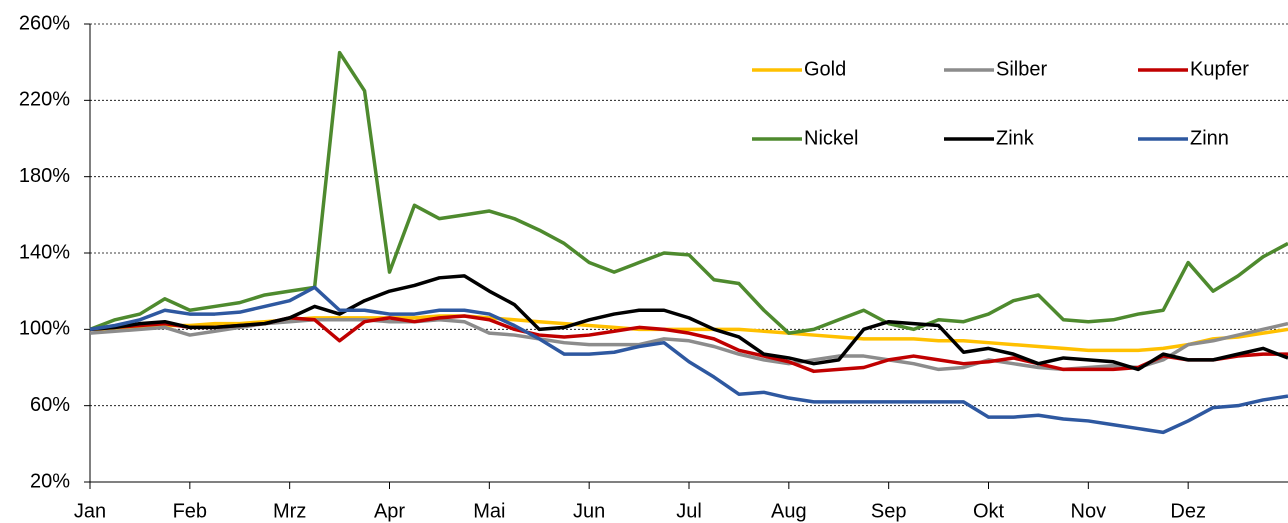 The image size is (1288, 523). What do you see at coordinates (1219, 69) in the screenshot?
I see `legend-label: Kupfer` at bounding box center [1219, 69].